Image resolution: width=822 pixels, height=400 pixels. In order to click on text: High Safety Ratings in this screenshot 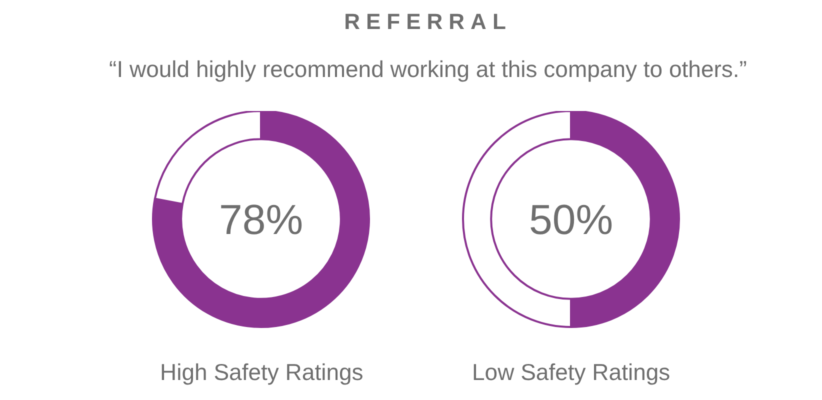, I will do `click(262, 372)`.